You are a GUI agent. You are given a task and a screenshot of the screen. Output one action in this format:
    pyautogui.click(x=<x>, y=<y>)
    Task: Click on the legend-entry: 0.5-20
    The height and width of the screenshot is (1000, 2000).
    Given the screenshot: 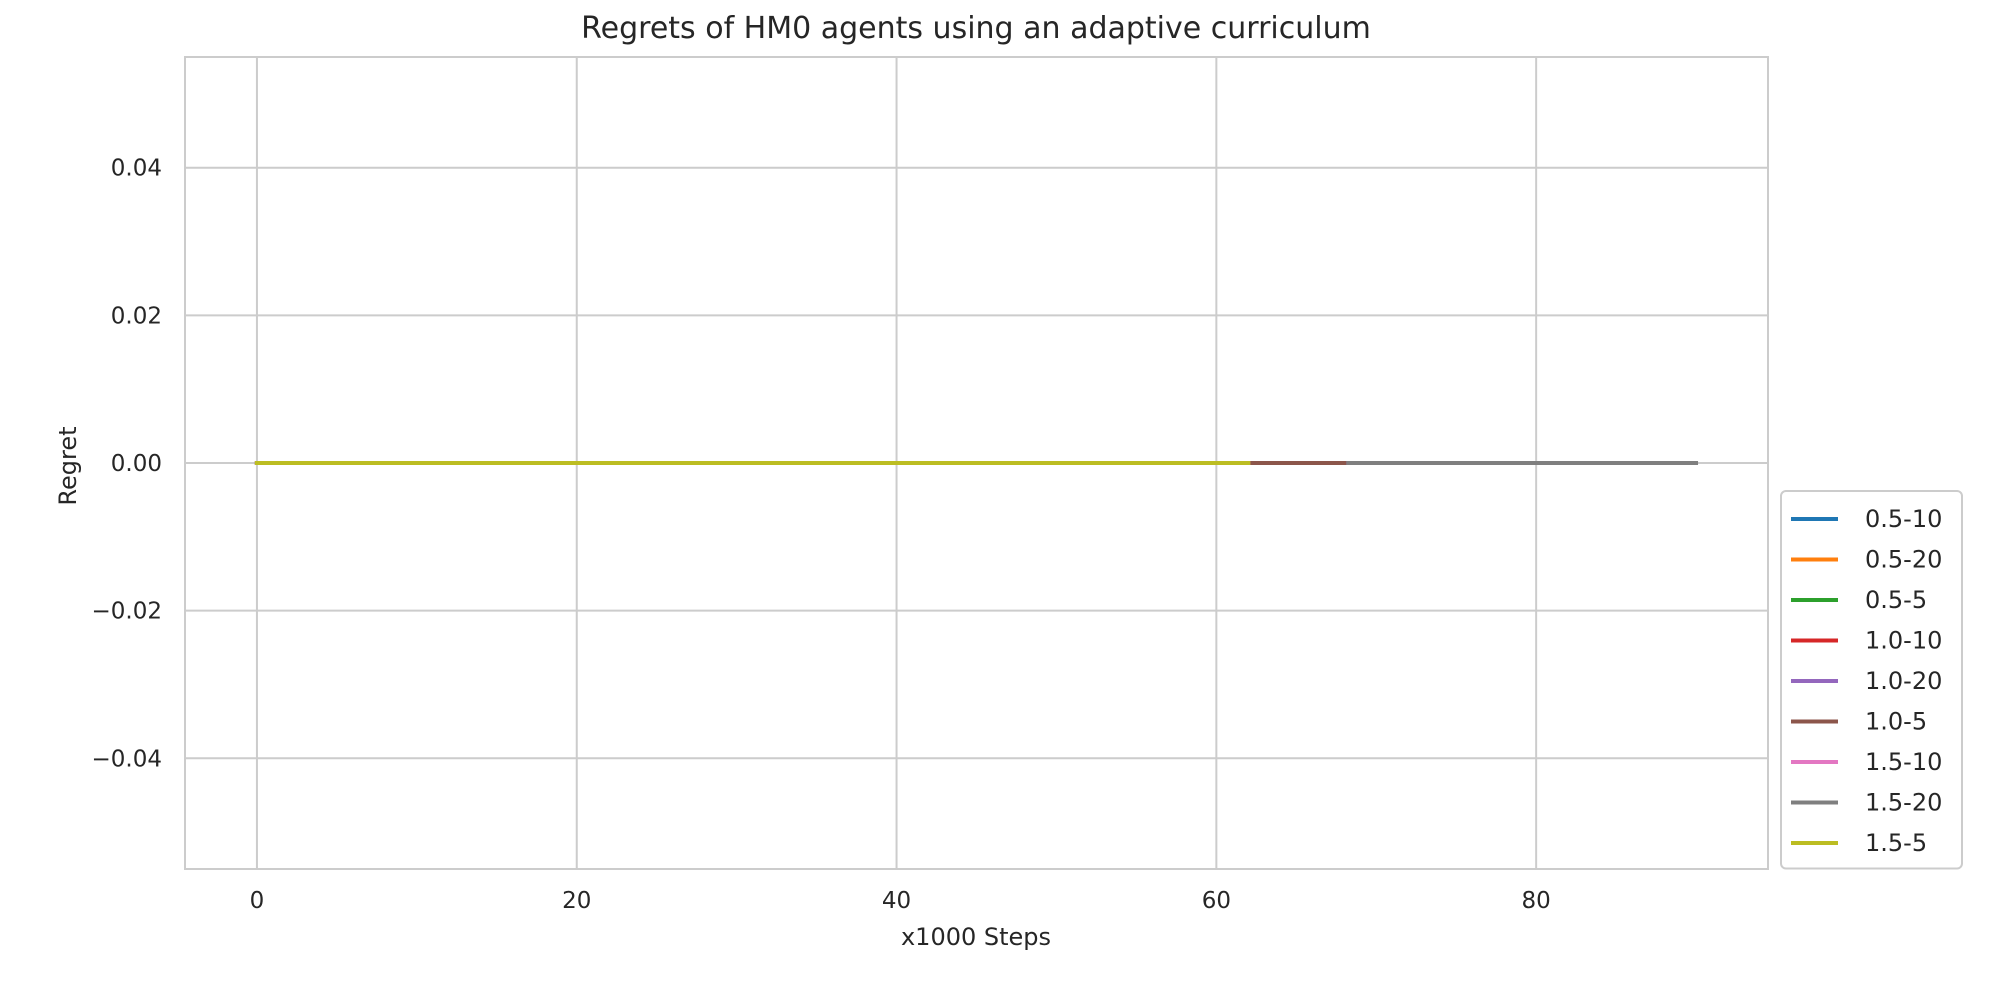 What is the action you would take?
    pyautogui.click(x=1866, y=560)
    